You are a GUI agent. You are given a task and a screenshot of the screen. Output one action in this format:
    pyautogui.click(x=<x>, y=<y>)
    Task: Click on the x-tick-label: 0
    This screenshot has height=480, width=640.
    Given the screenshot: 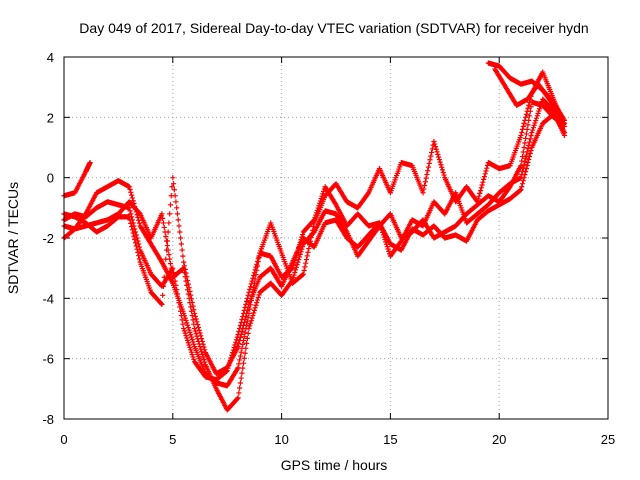 What is the action you would take?
    pyautogui.click(x=63, y=439)
    